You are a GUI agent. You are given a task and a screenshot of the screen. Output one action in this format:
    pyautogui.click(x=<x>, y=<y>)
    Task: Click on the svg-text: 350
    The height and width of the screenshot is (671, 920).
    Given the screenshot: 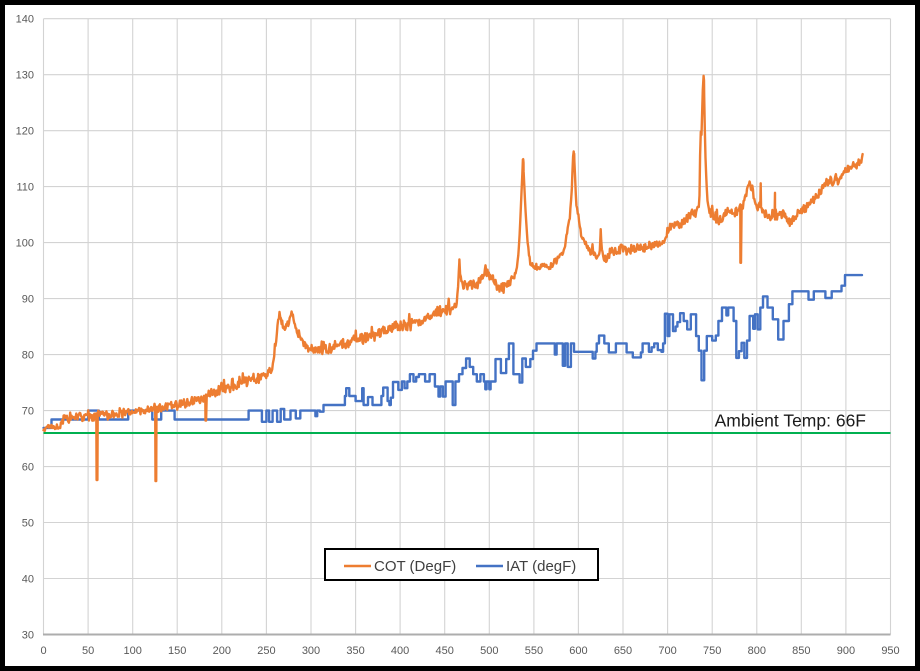 What is the action you would take?
    pyautogui.click(x=355, y=651)
    